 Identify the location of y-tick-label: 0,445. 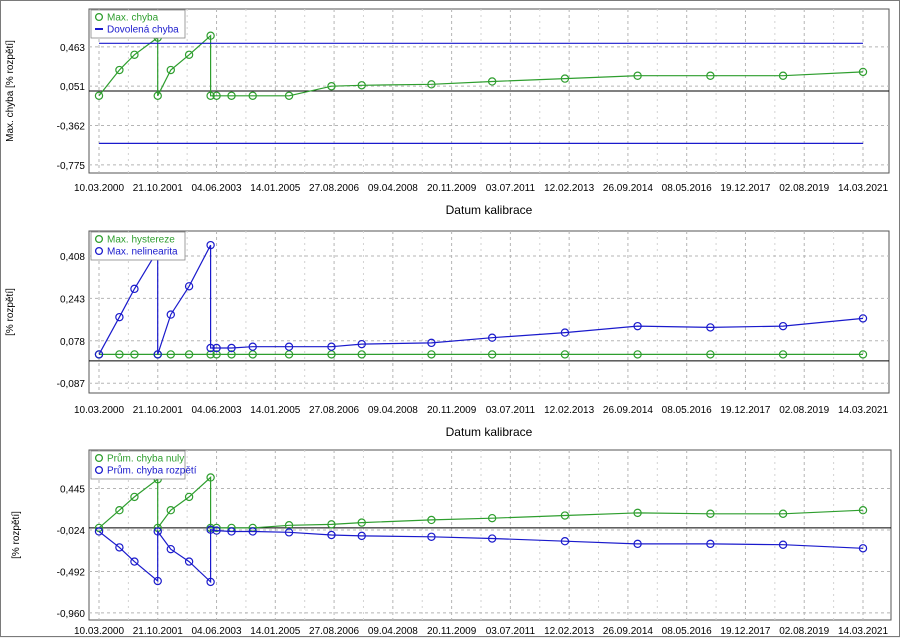
(72, 490).